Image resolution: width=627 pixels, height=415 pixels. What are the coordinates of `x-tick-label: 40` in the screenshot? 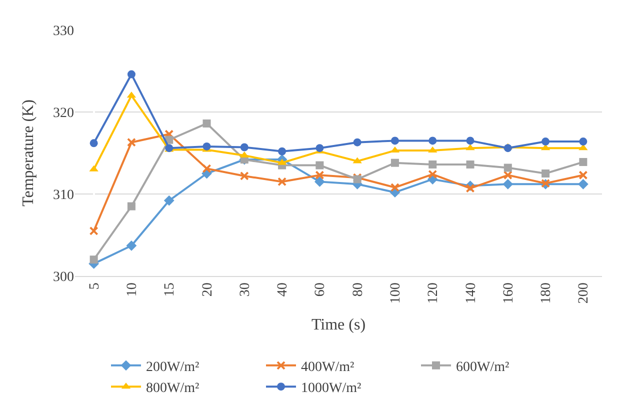 It's located at (283, 289).